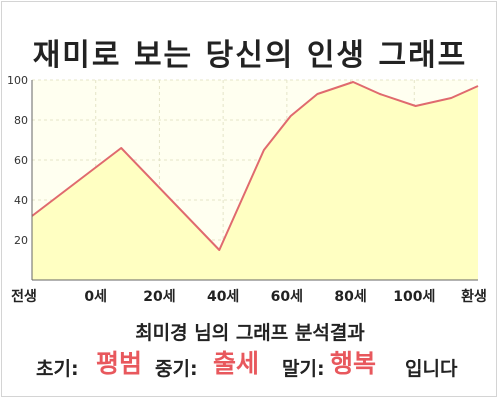 The width and height of the screenshot is (500, 400). What do you see at coordinates (24, 296) in the screenshot?
I see `x-tick-label-0: 전생` at bounding box center [24, 296].